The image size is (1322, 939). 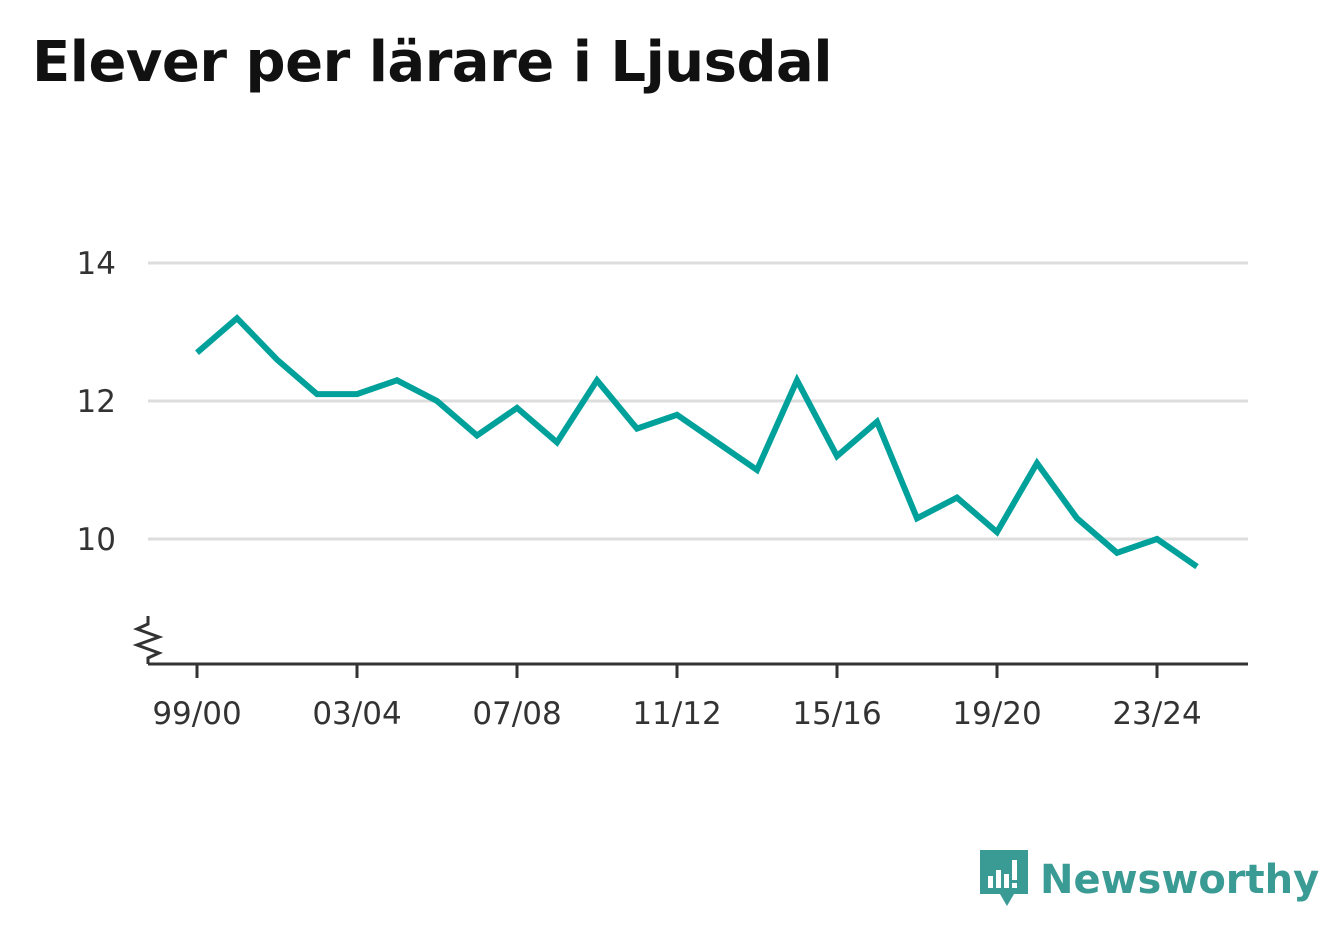 I want to click on axis-break-icon, so click(x=148, y=640).